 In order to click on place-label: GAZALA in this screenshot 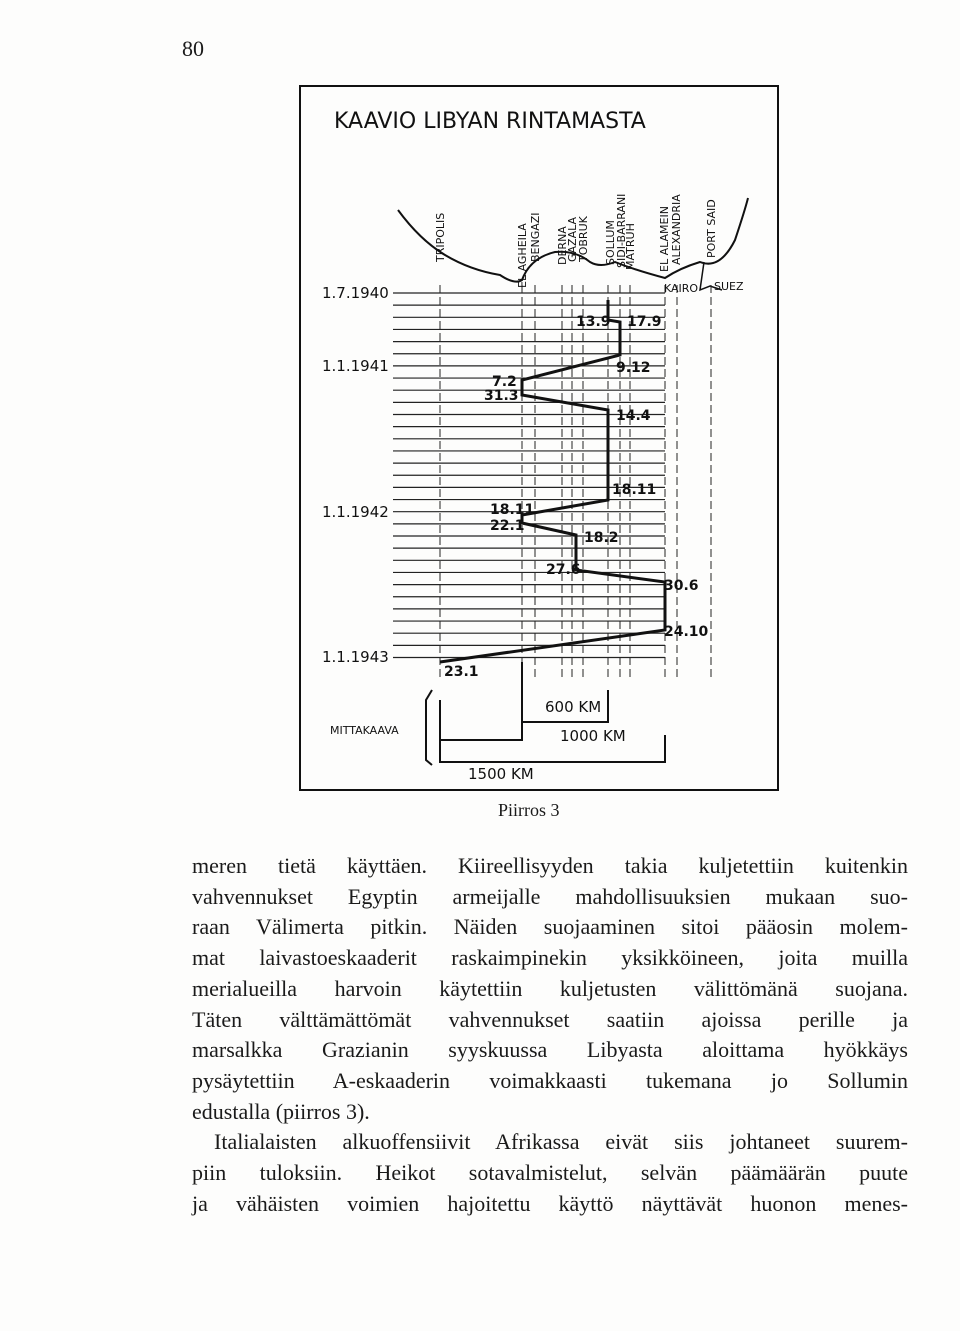, I will do `click(572, 239)`.